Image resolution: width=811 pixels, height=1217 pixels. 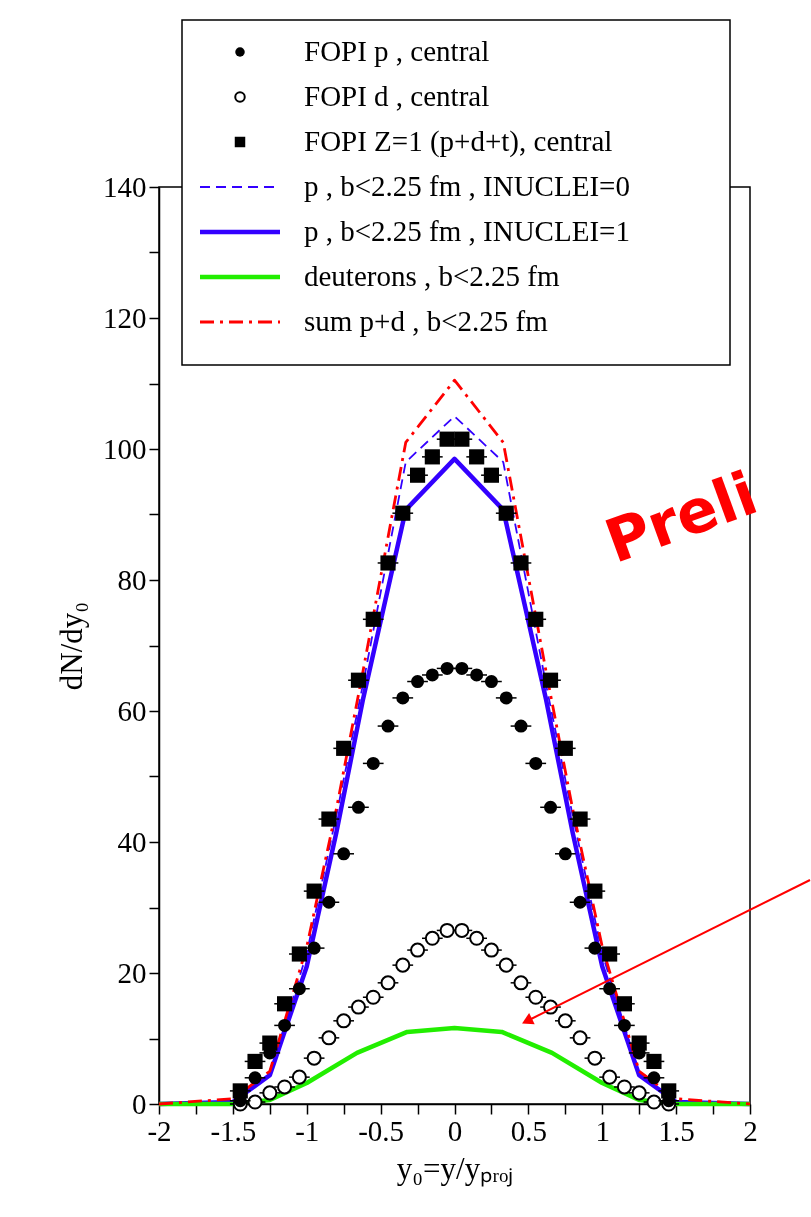 What do you see at coordinates (432, 276) in the screenshot?
I see `legend-label: deuterons , b<2.25 fm` at bounding box center [432, 276].